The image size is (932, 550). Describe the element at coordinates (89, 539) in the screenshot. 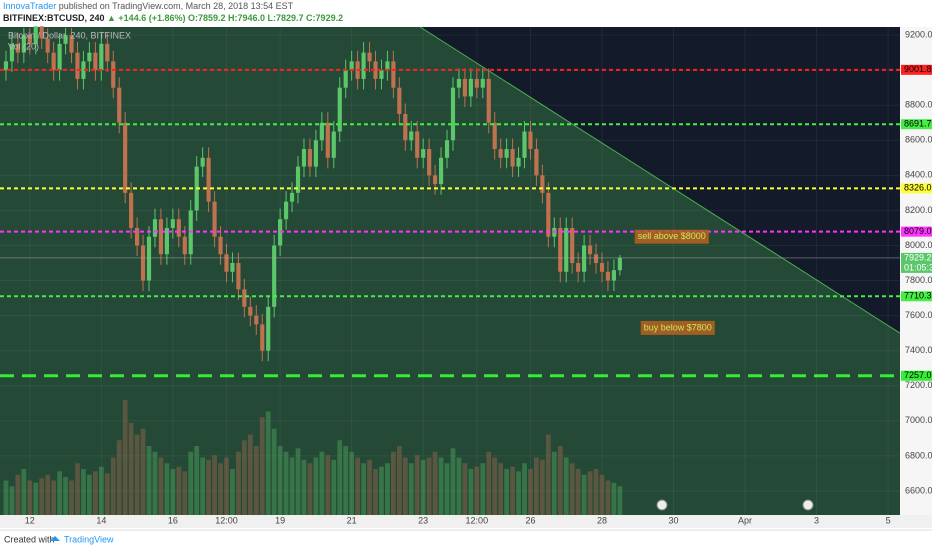

I see `footer-brand: TradingView` at that location.